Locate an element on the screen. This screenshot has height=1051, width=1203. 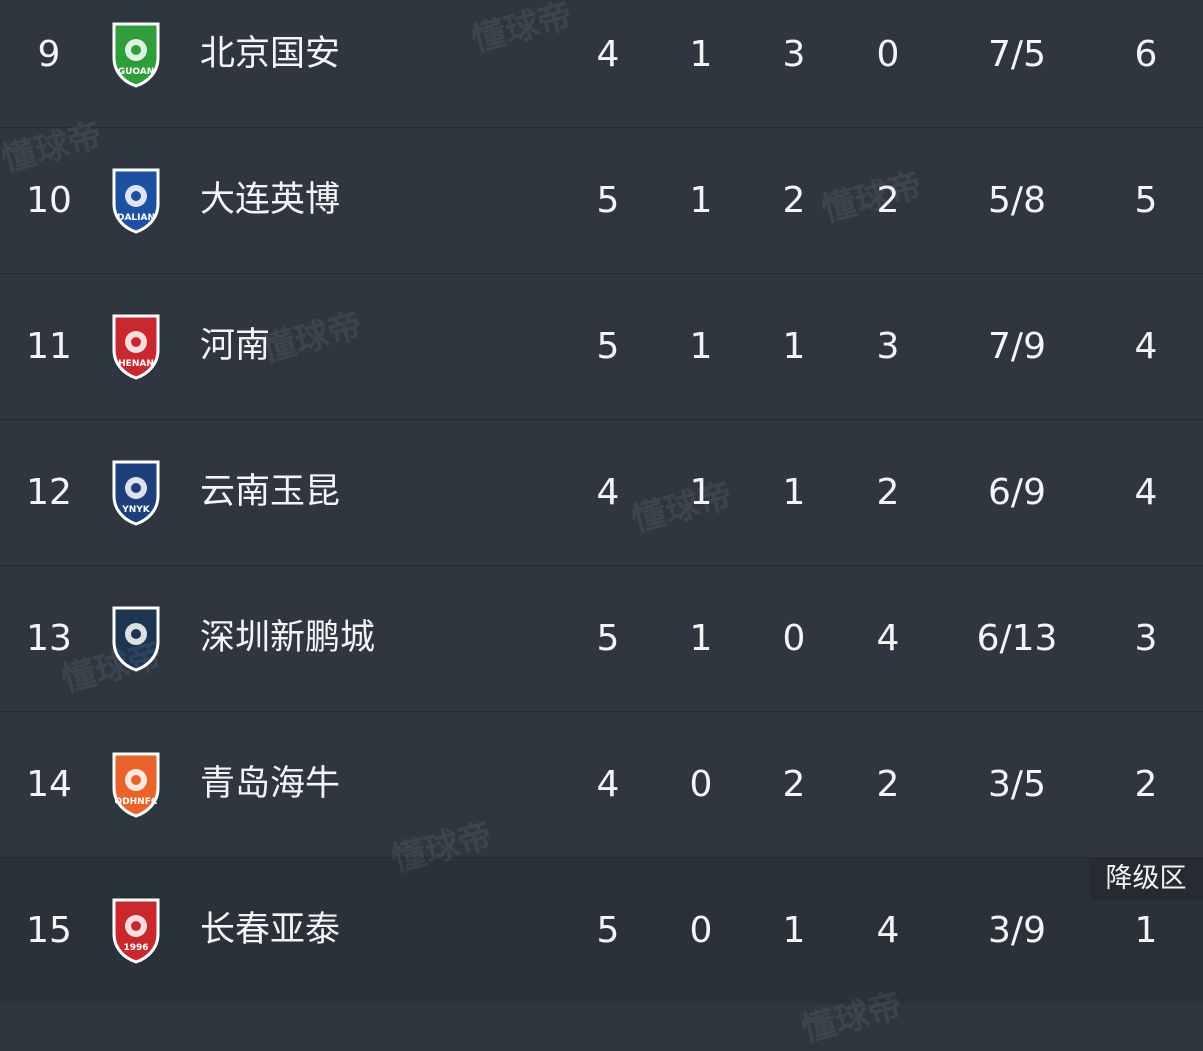
goals-cell: 7/9 is located at coordinates (1017, 346).